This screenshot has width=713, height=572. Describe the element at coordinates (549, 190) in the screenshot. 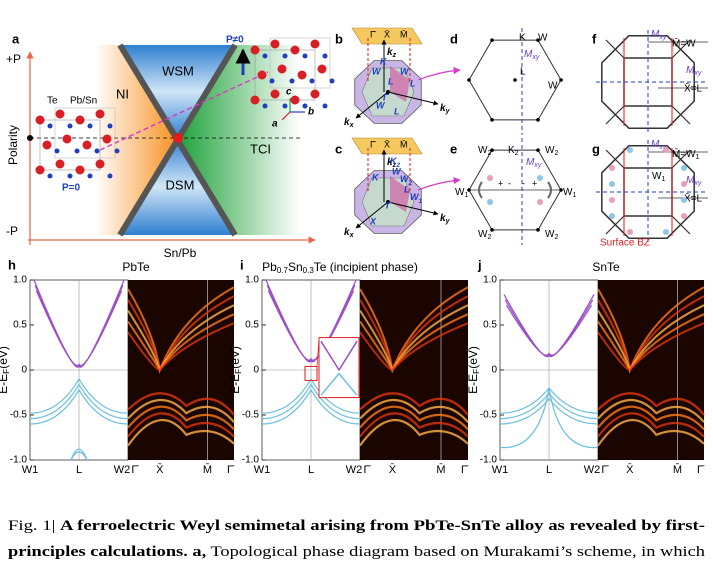

I see `chirality-arc` at that location.